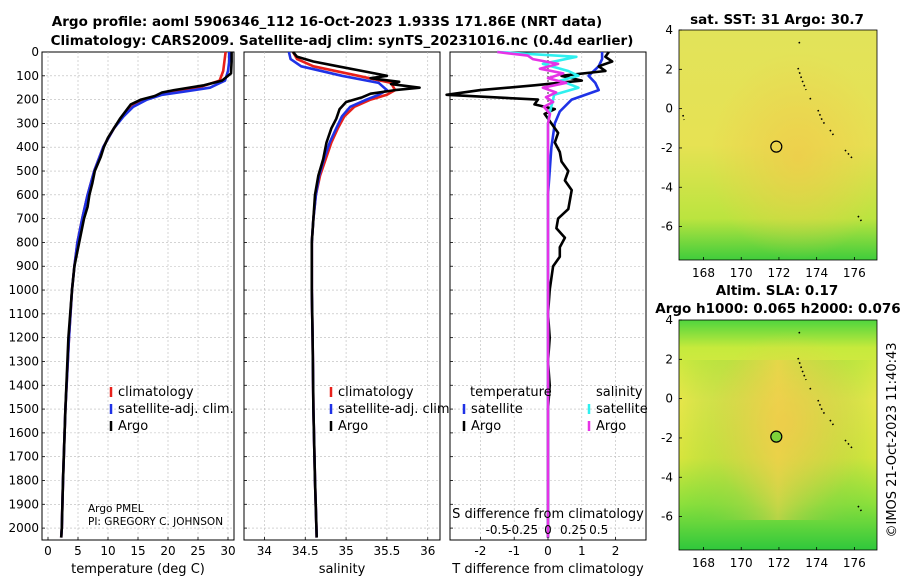 The height and width of the screenshot is (580, 900). Describe the element at coordinates (23, 504) in the screenshot. I see `depth-tick-label: 1900` at that location.